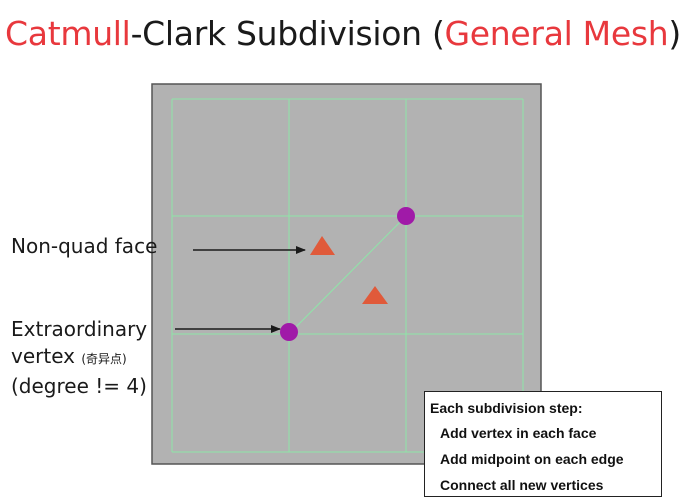 This screenshot has height=503, width=686. I want to click on grid-line-diagonal, so click(347, 275).